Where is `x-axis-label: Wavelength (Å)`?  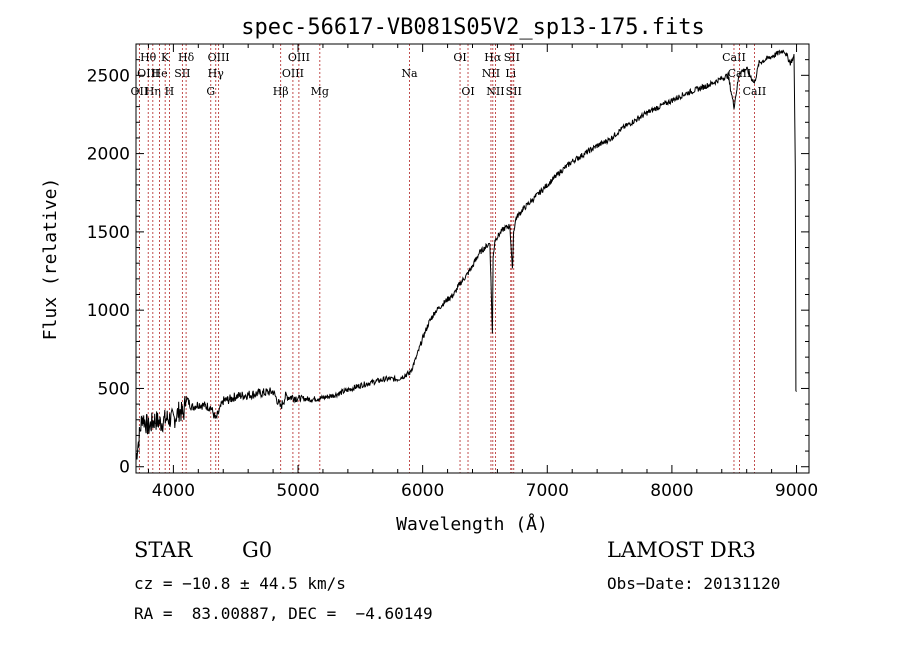 x-axis-label: Wavelength (Å) is located at coordinates (472, 524).